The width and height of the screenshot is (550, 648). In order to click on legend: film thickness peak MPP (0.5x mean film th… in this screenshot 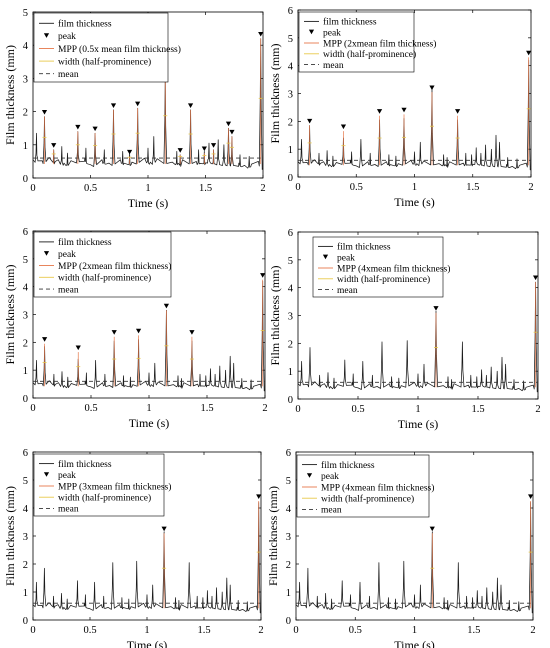, I will do `click(107, 47)`.